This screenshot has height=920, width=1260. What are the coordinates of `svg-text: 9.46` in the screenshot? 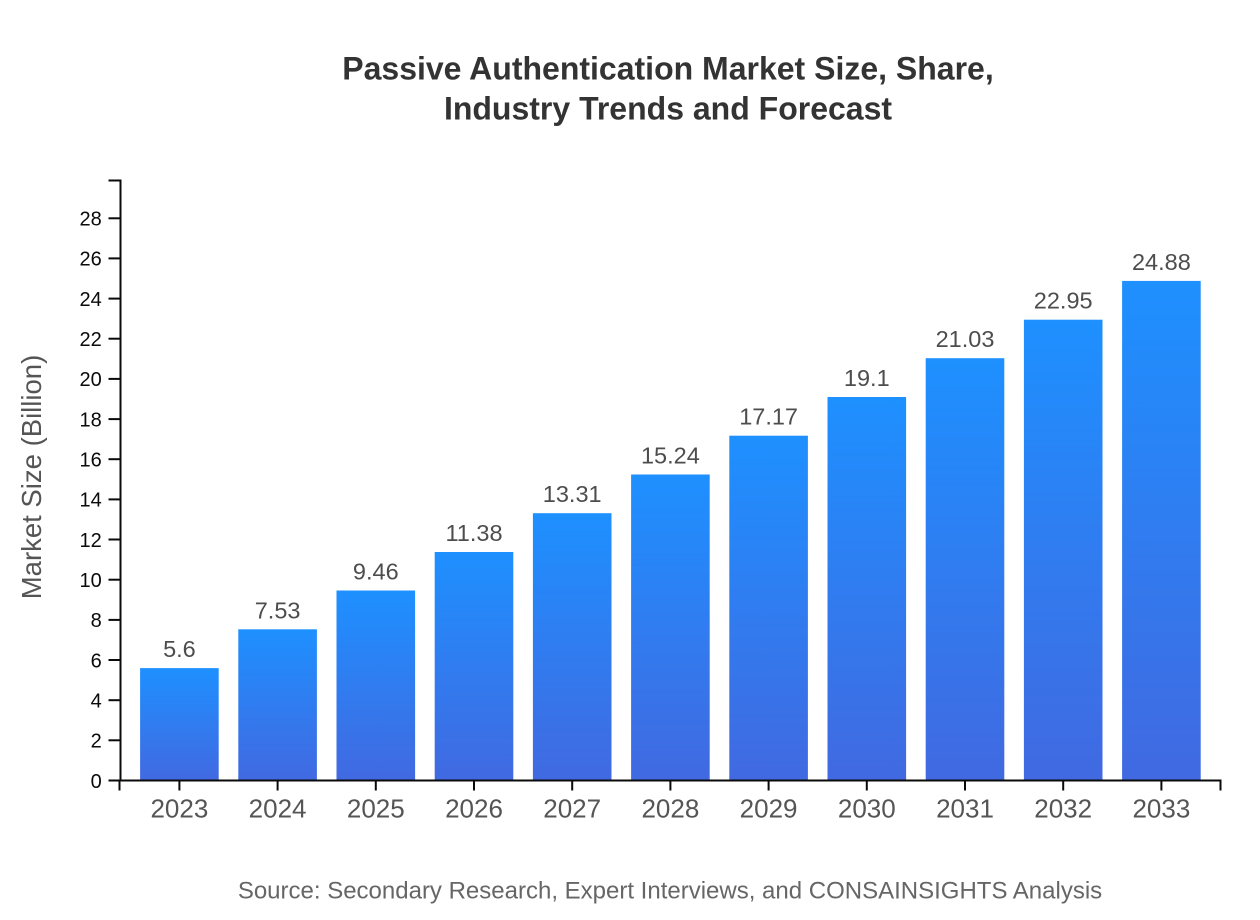 It's located at (376, 572).